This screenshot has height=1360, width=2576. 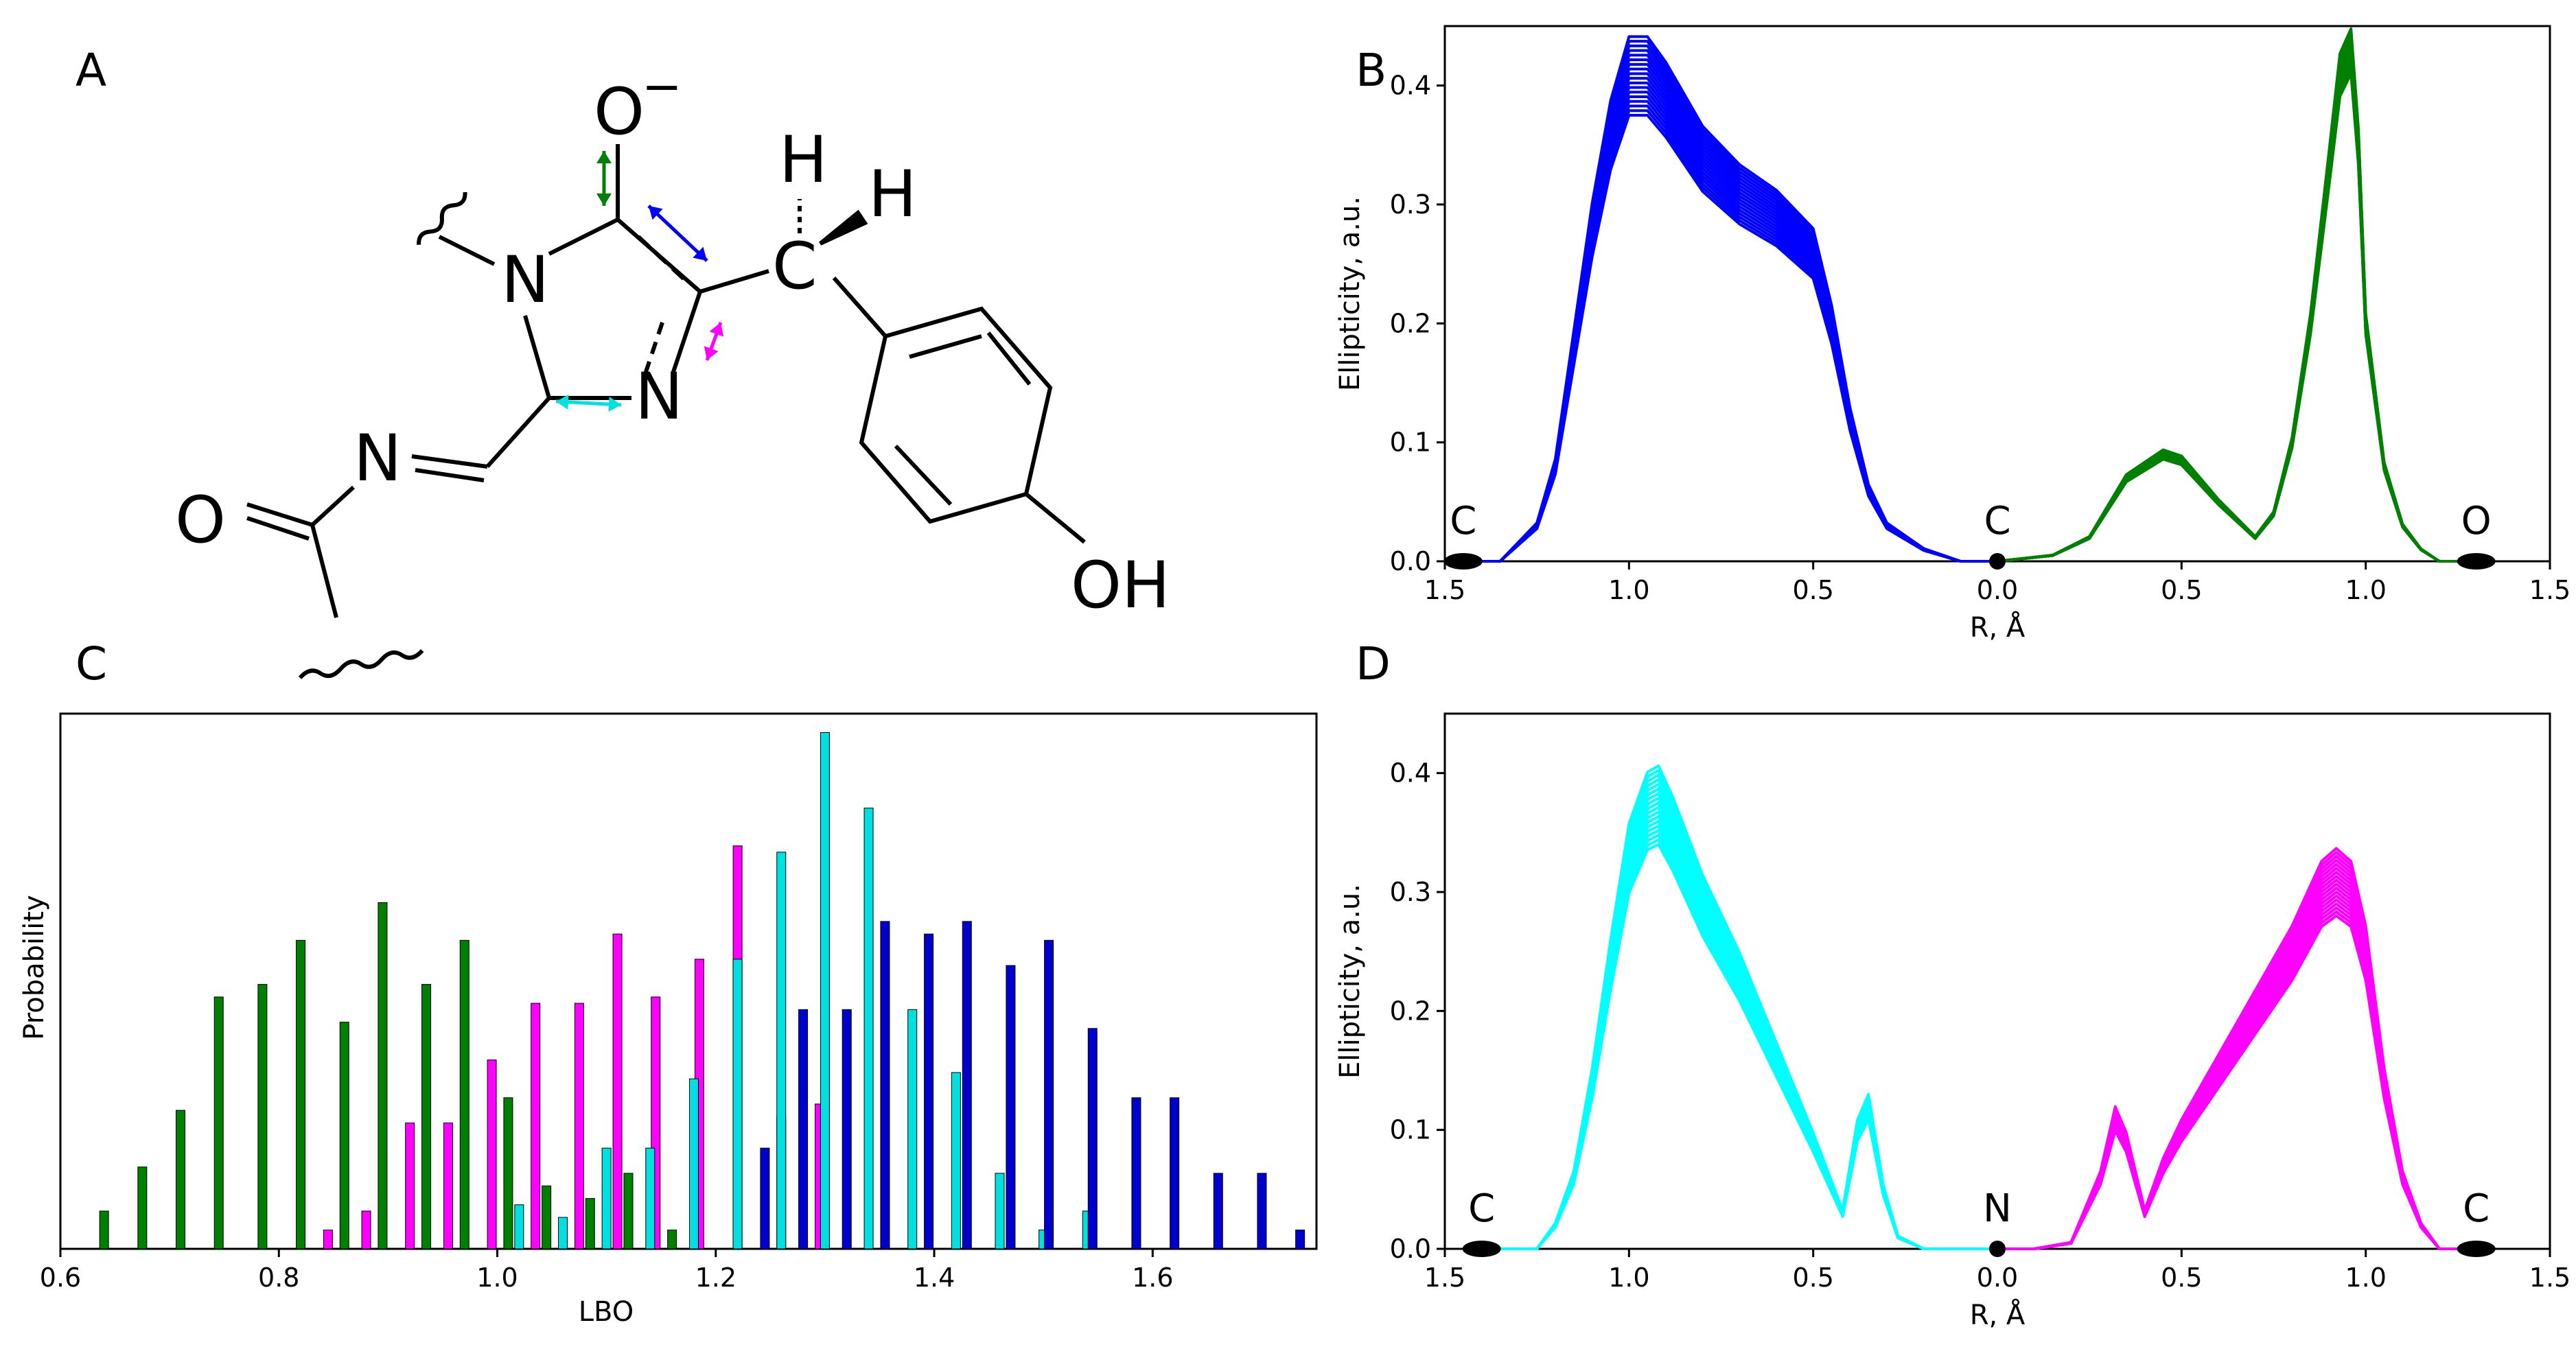 I want to click on y-tick-label: 0.0, so click(x=1410, y=561).